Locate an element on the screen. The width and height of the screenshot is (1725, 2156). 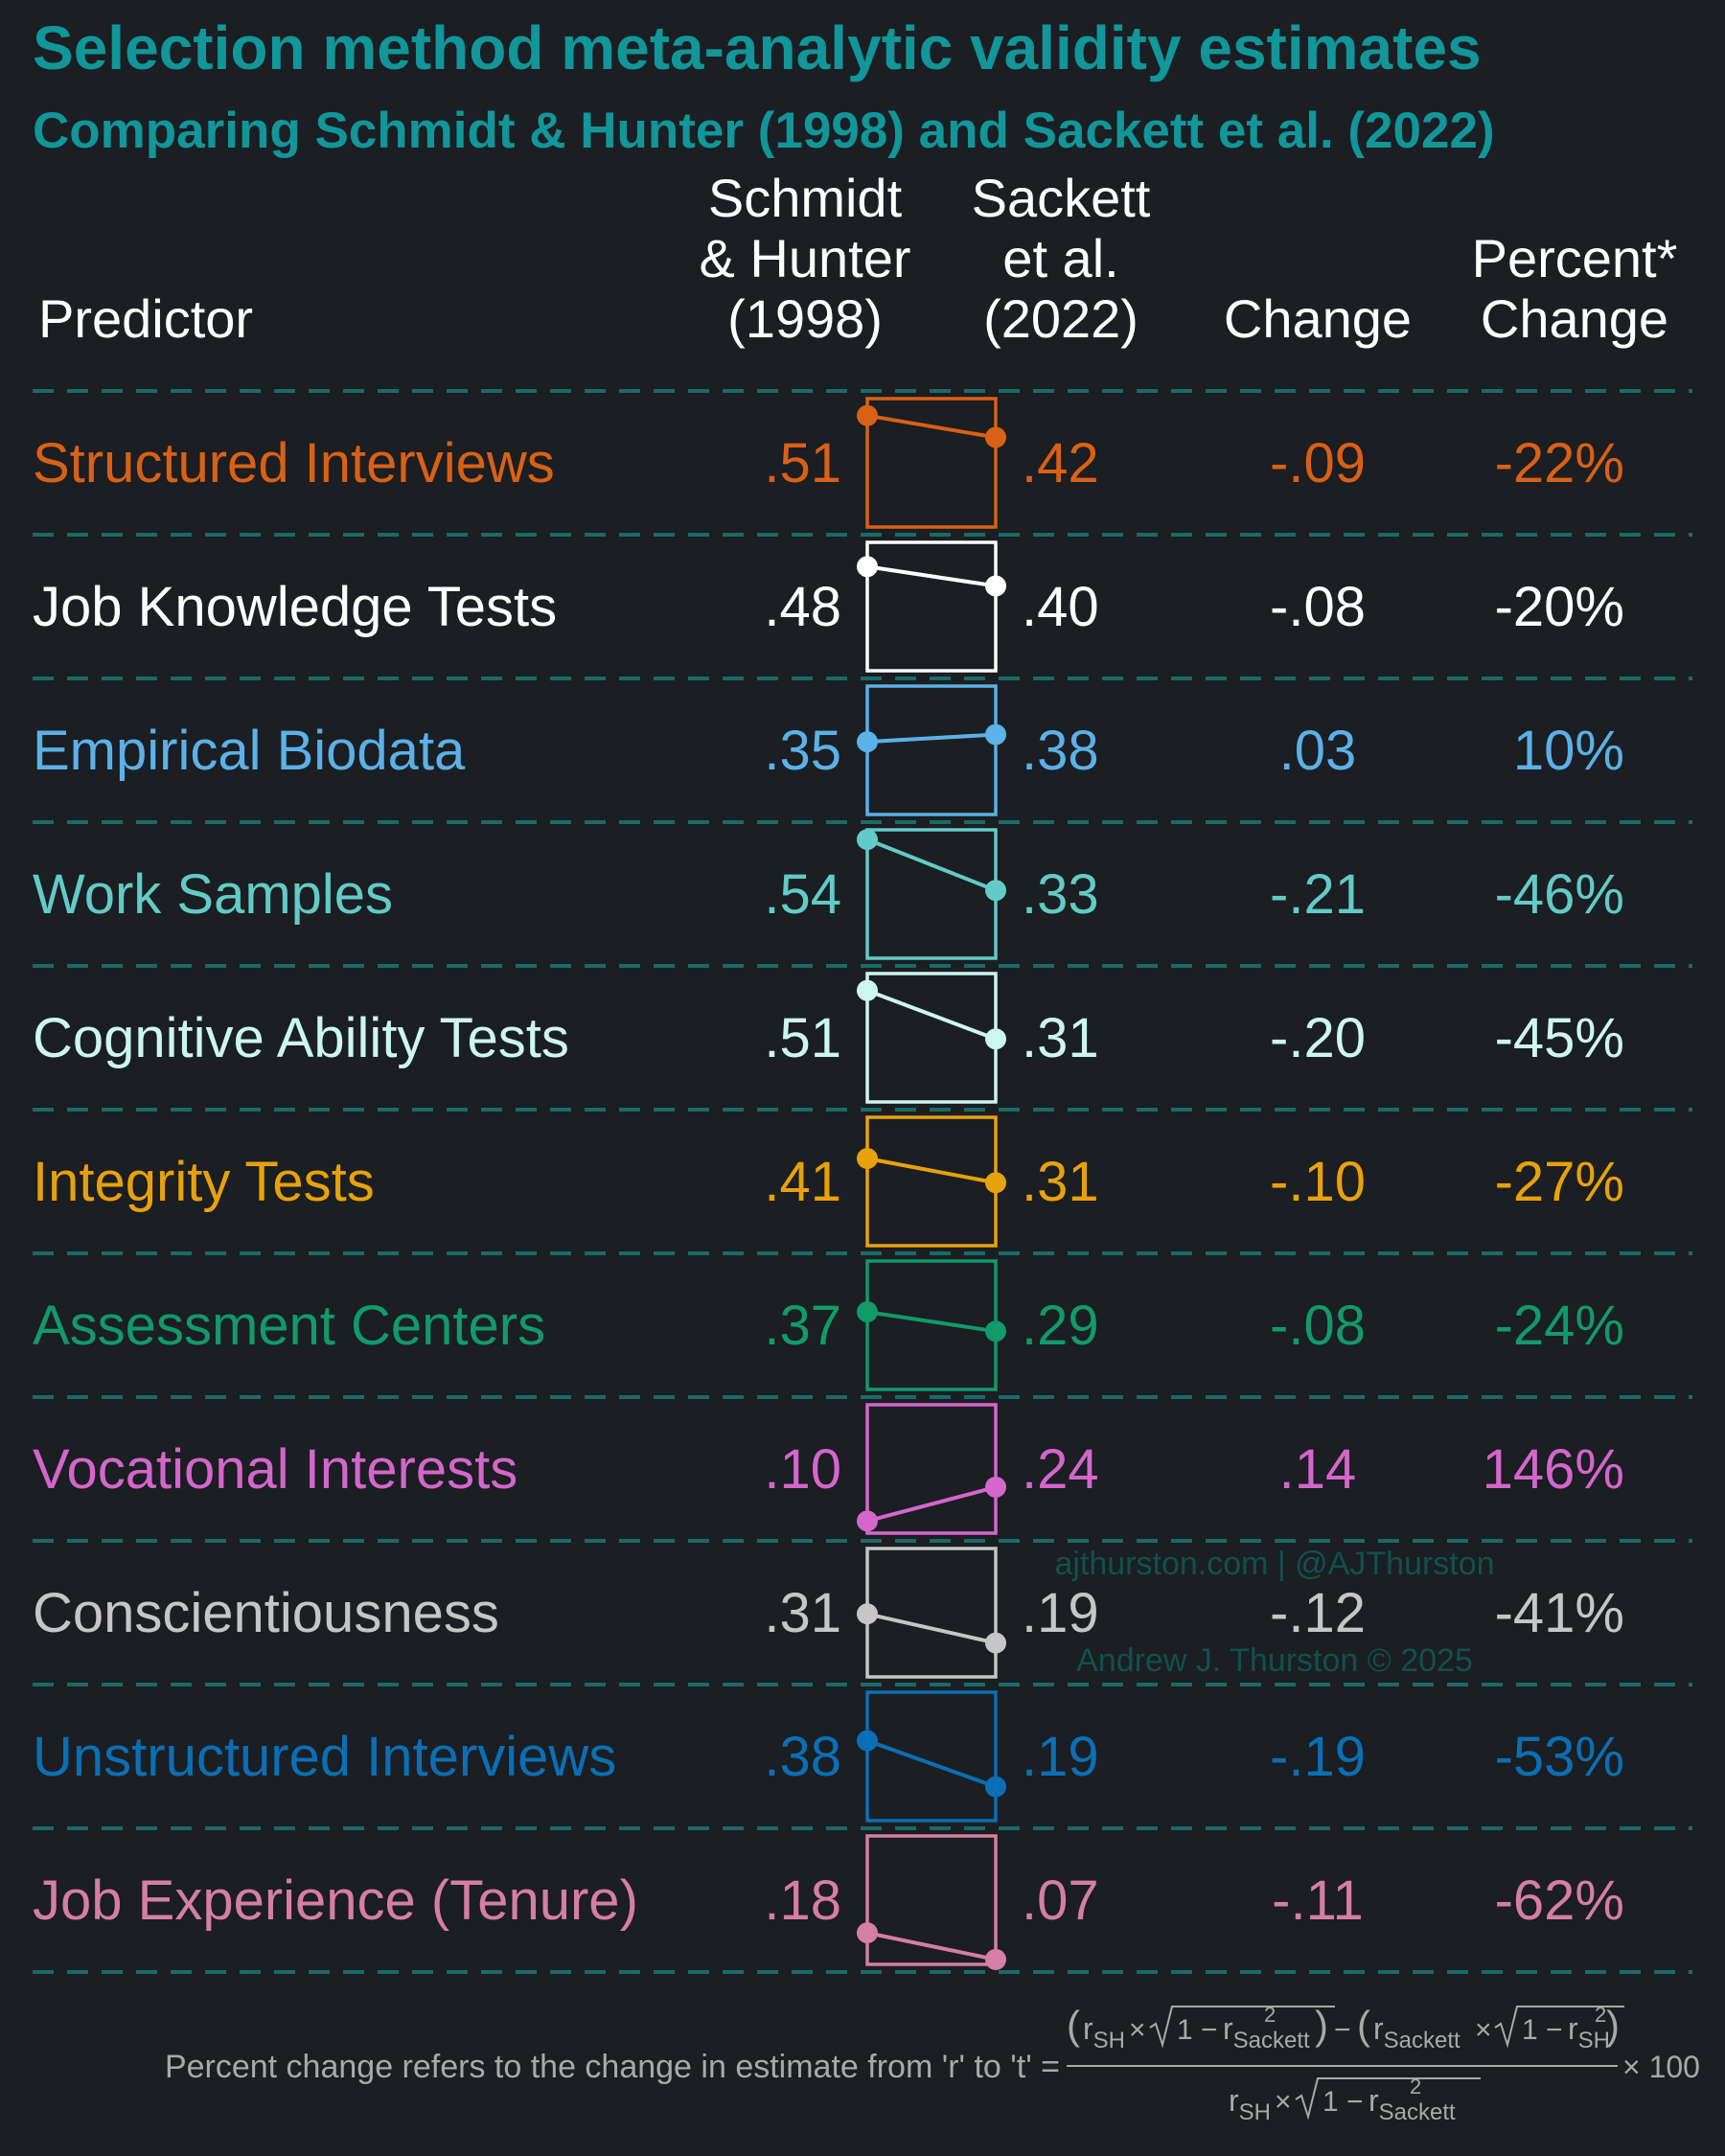
sackett-value: .24 is located at coordinates (1061, 1469).